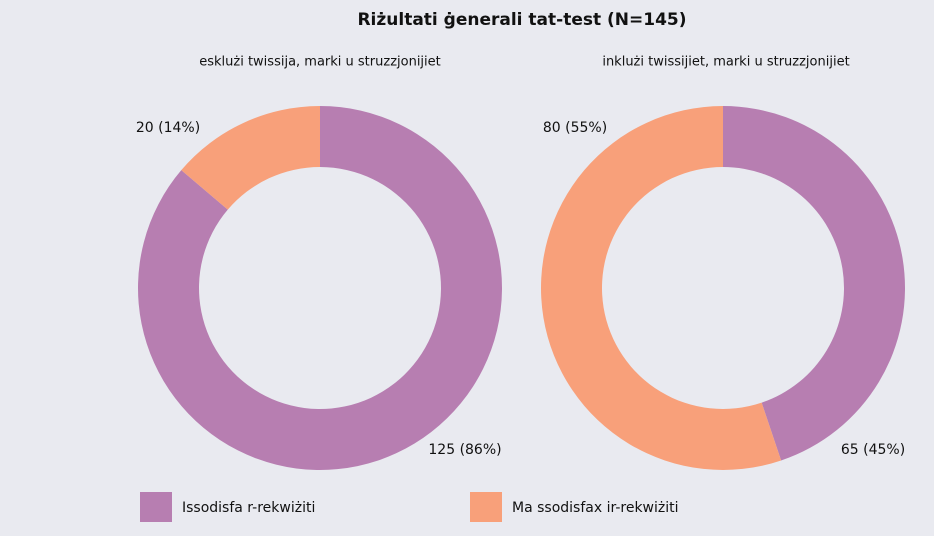 The image size is (934, 536). What do you see at coordinates (320, 62) in the screenshot?
I see `chart-subtitle: esklużi twissija, marki u struzzjonijiet` at bounding box center [320, 62].